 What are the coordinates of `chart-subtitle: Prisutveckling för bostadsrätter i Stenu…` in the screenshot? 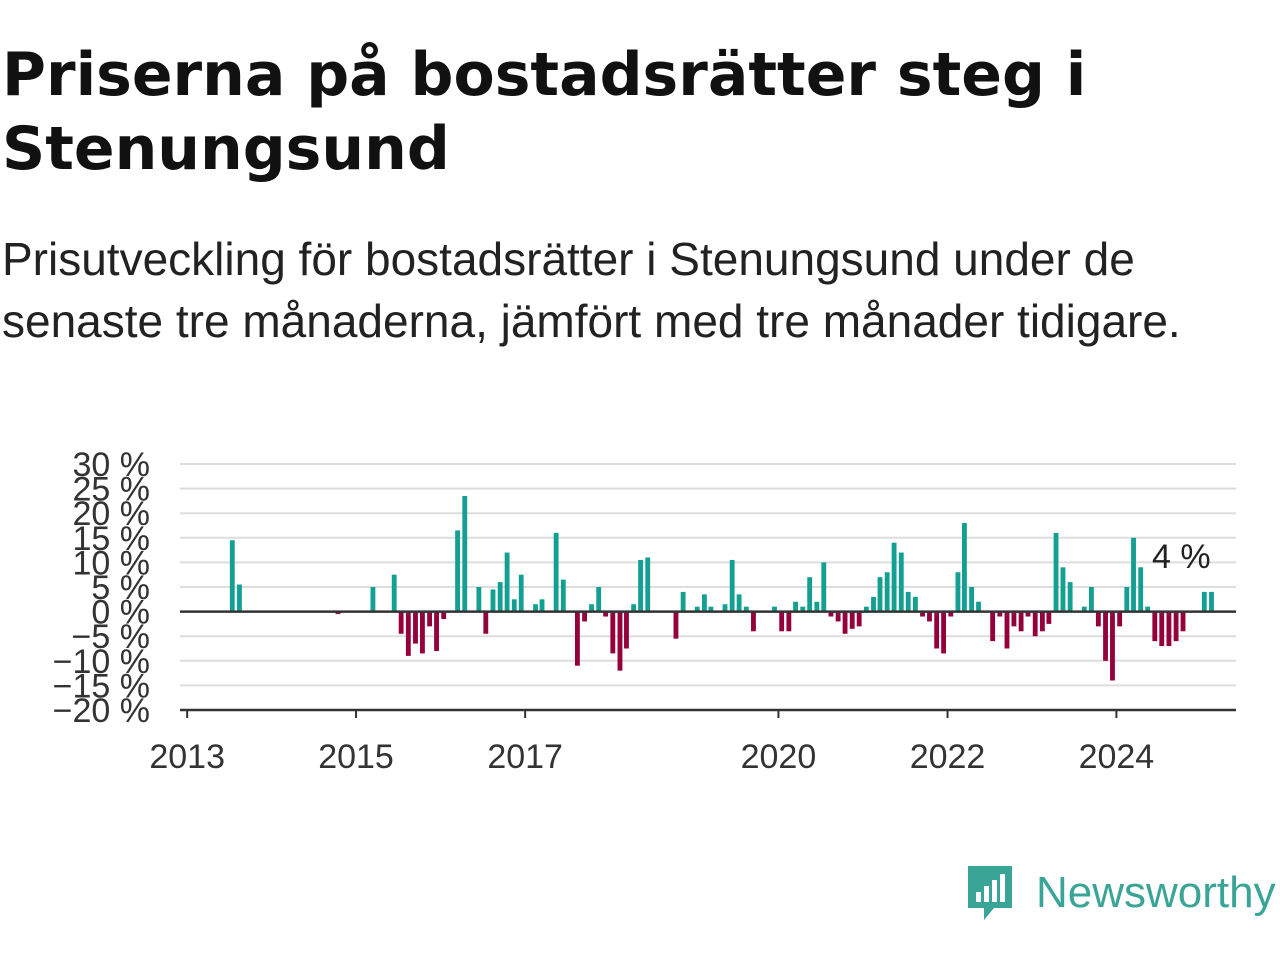 It's located at (591, 290).